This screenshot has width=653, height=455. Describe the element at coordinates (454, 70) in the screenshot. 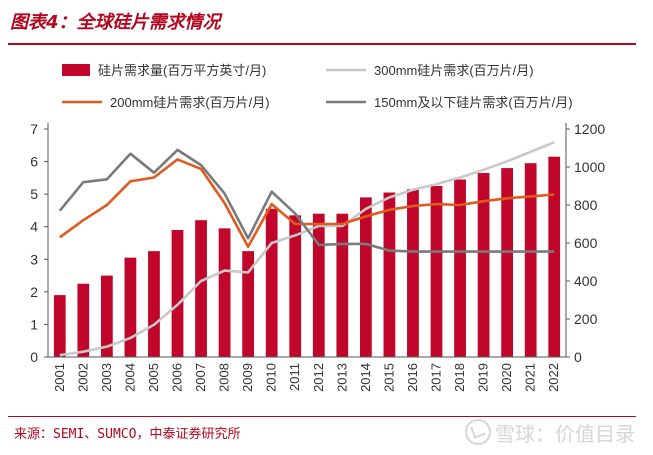

I see `legend-label: 300mm硅片需求(百万片/月)` at that location.